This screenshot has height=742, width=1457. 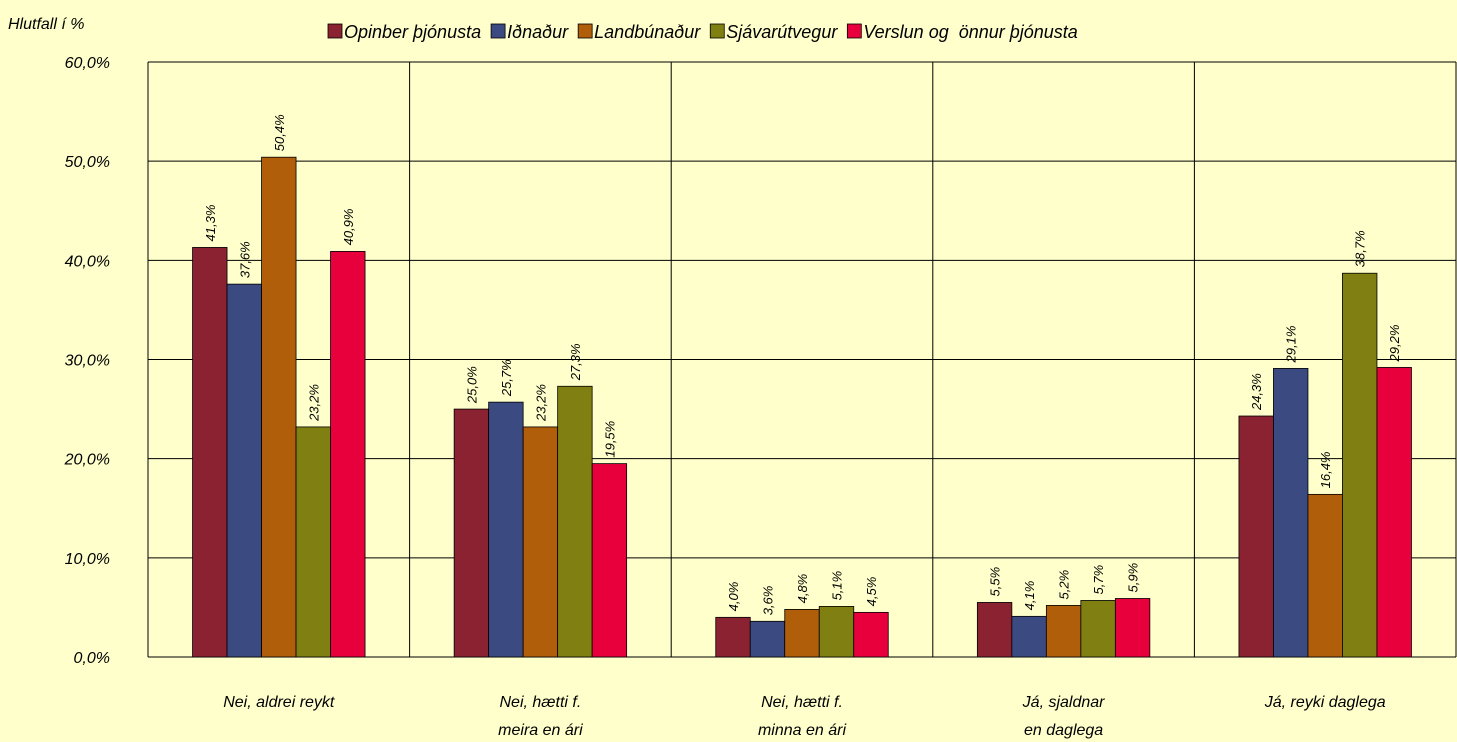 I want to click on value-label: 25,7%, so click(x=506, y=378).